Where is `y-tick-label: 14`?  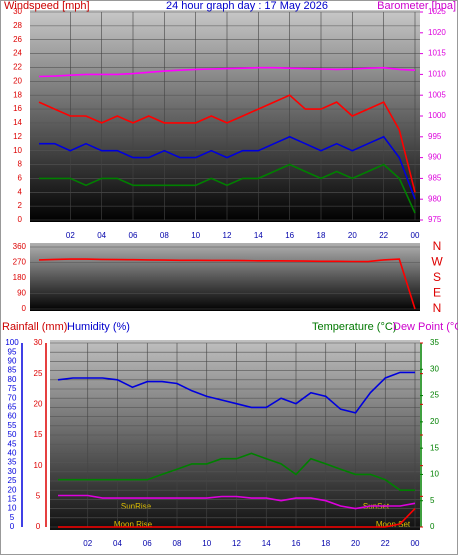 y-tick-label: 14 is located at coordinates (17, 122).